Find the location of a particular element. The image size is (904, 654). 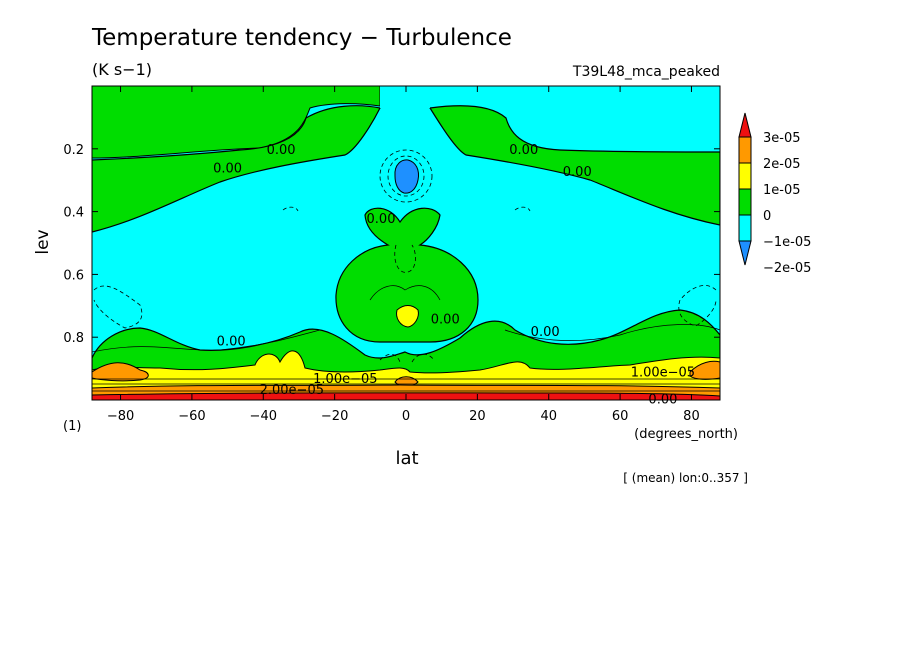

y-tick-label: 0.2 is located at coordinates (73, 150).